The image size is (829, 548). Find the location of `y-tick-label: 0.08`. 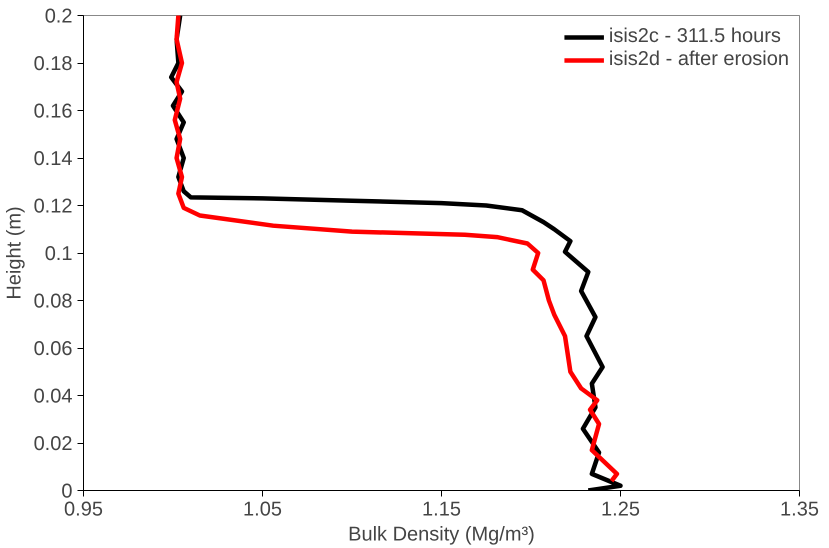

y-tick-label: 0.08 is located at coordinates (53, 301).